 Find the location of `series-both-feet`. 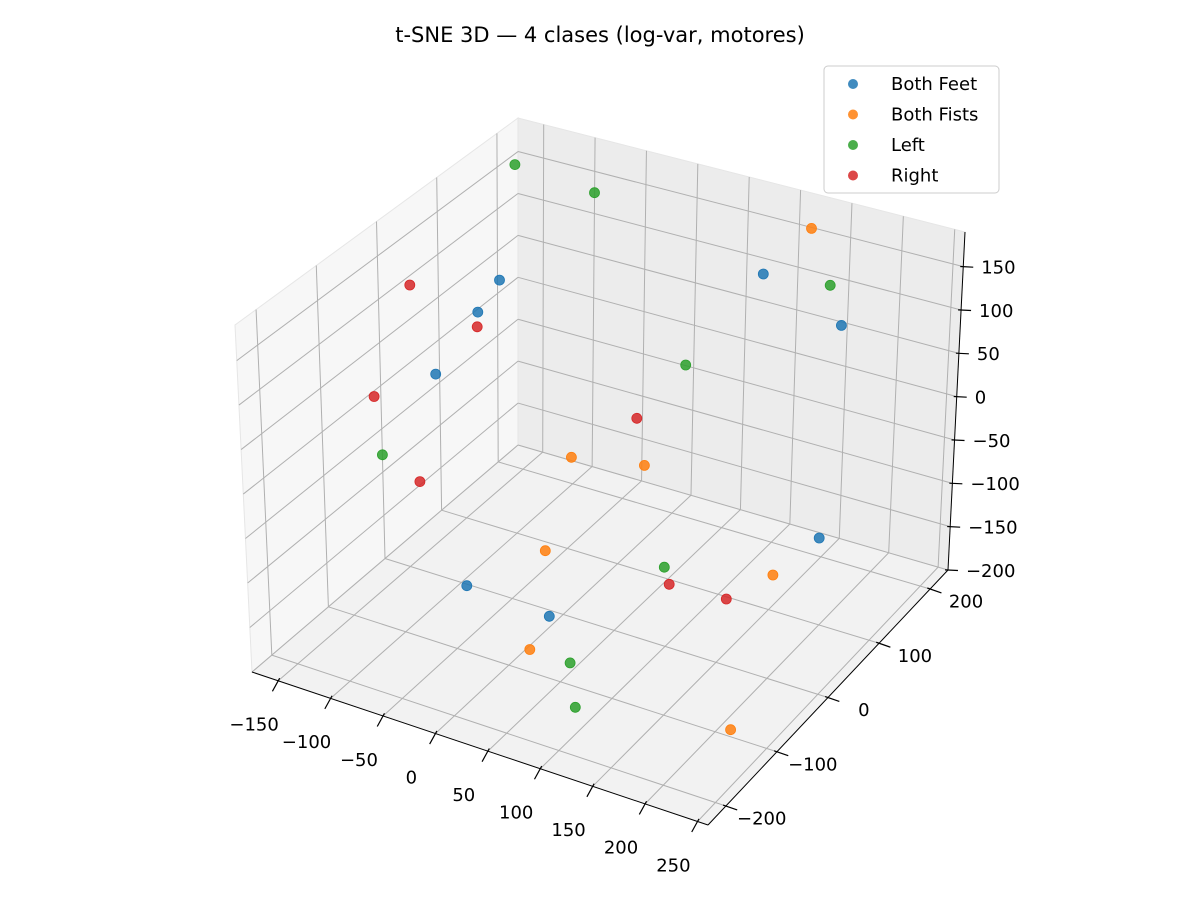

series-both-feet is located at coordinates (638, 445).